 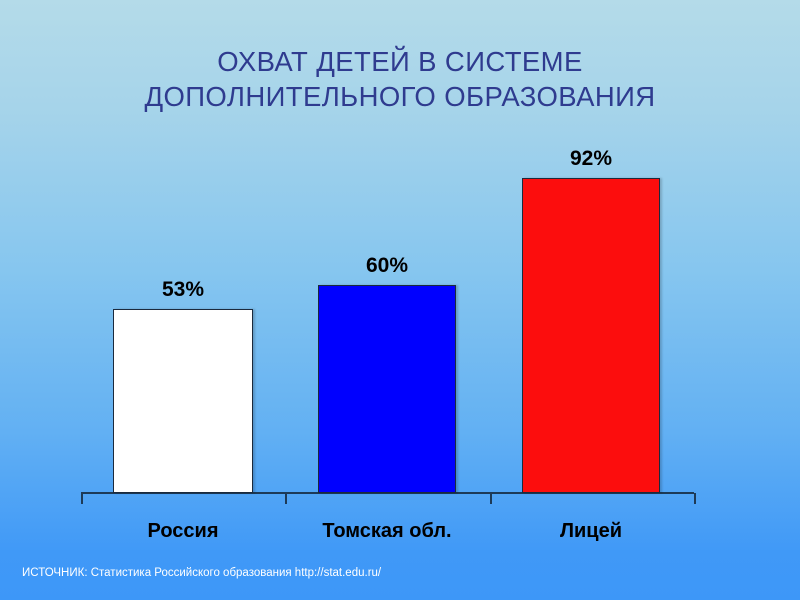 I want to click on bar-category-label-lyceum: Лицей, so click(x=591, y=531).